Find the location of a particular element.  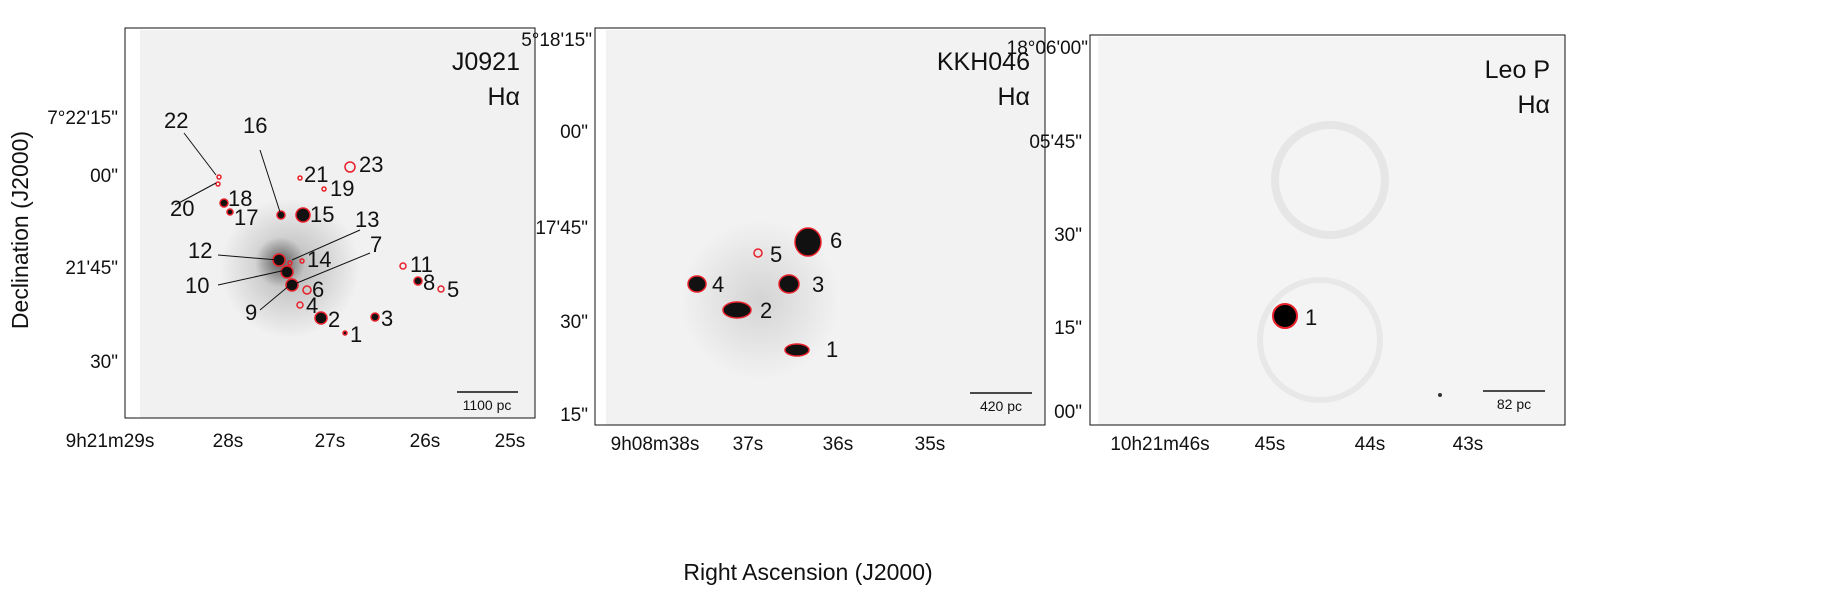

panel-title: J0921 is located at coordinates (486, 62).